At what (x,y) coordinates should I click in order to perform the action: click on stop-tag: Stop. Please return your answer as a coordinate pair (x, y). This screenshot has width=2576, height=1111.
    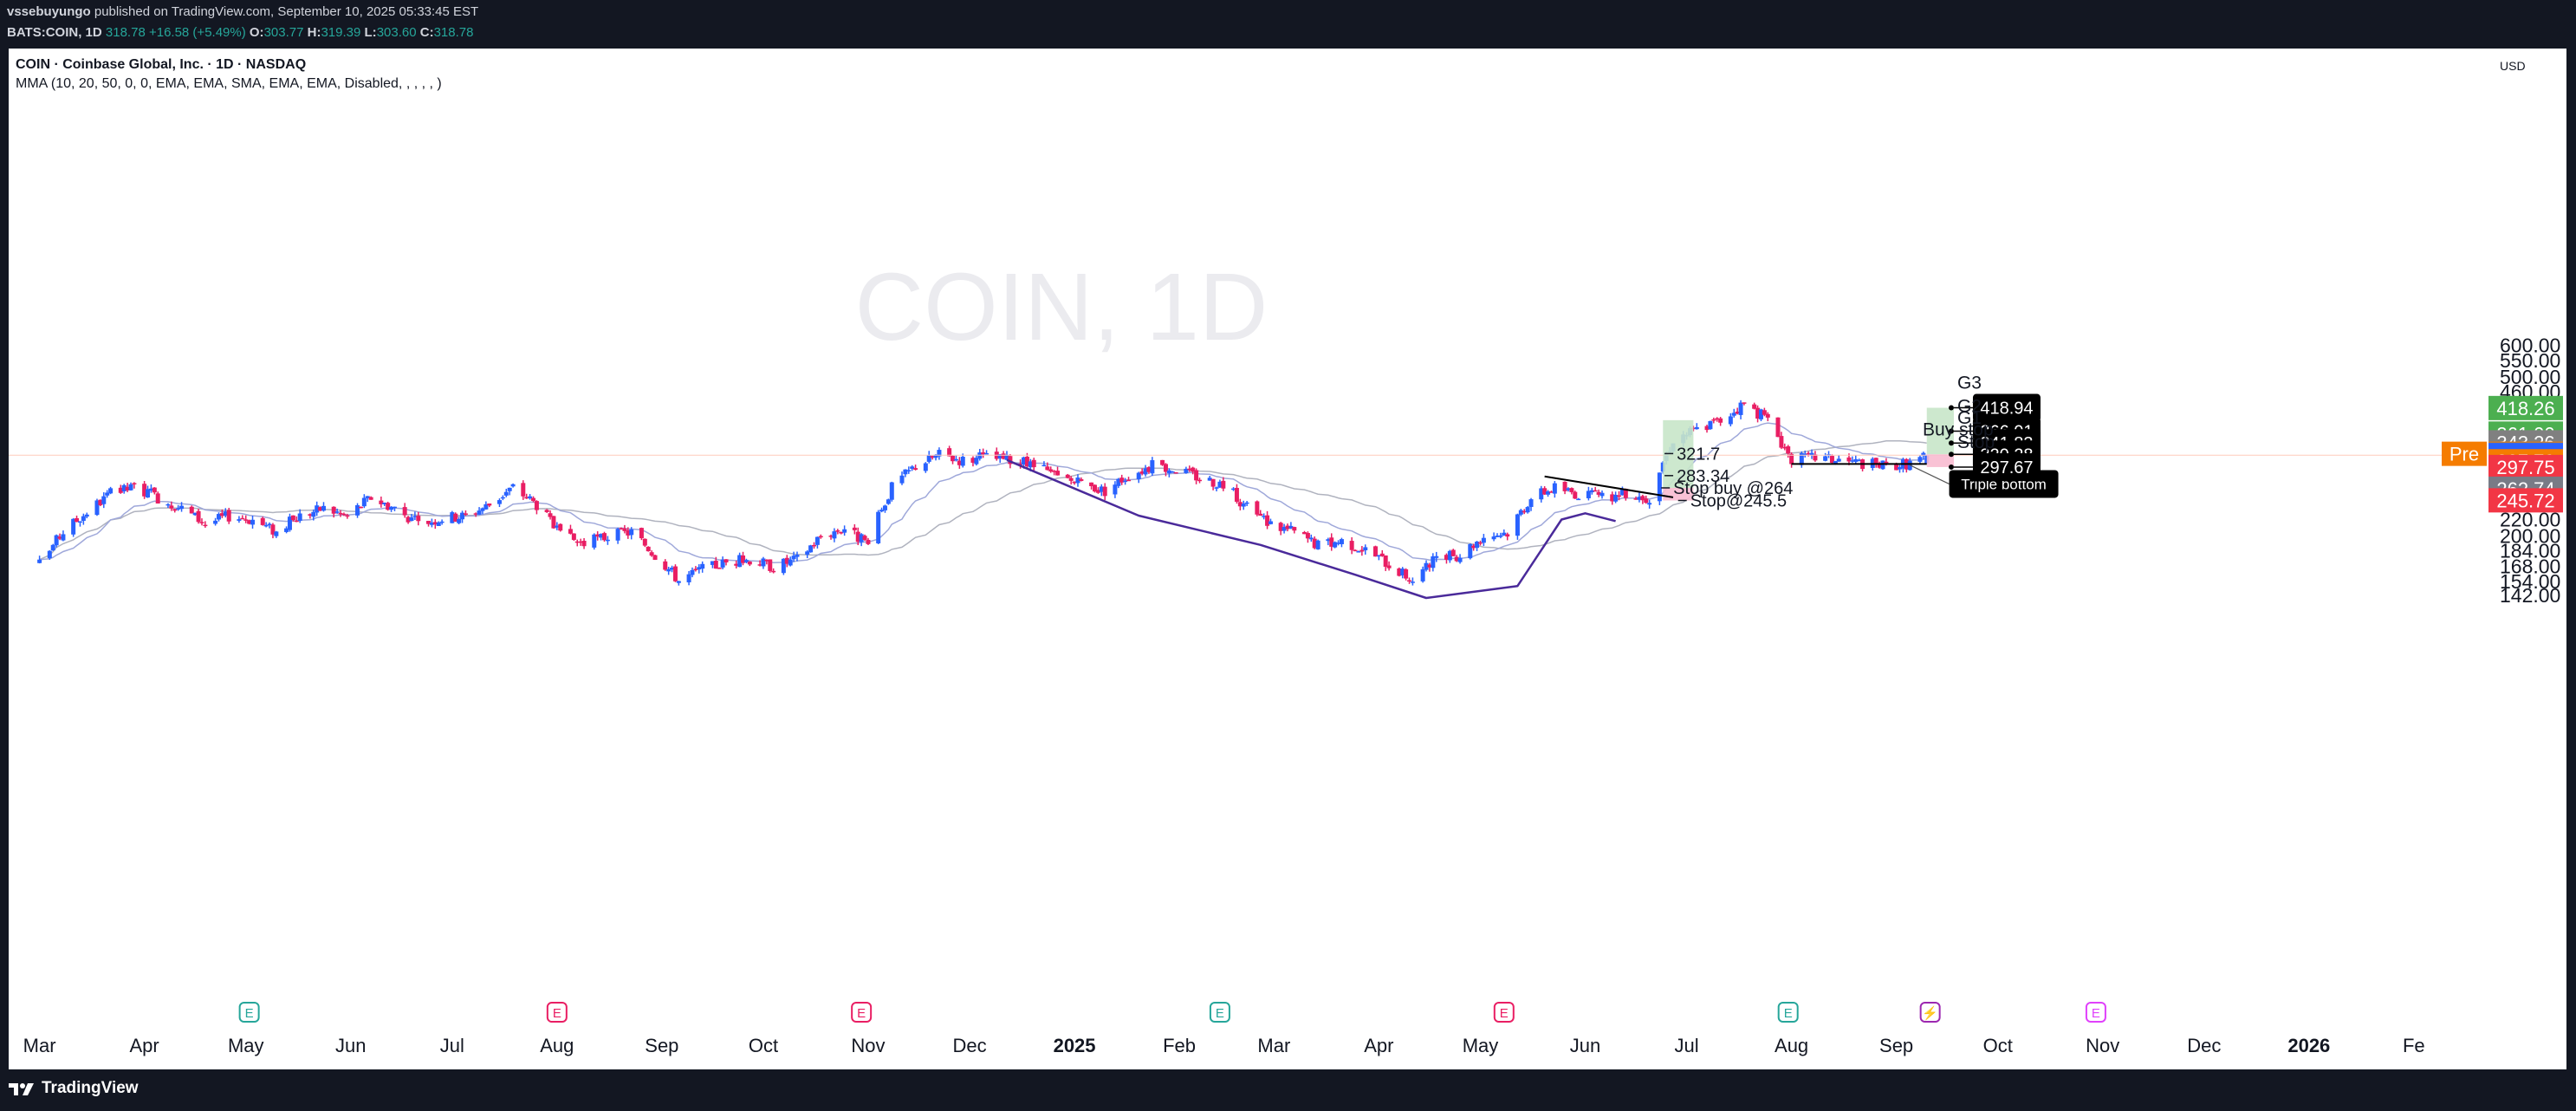
    Looking at the image, I should click on (1976, 442).